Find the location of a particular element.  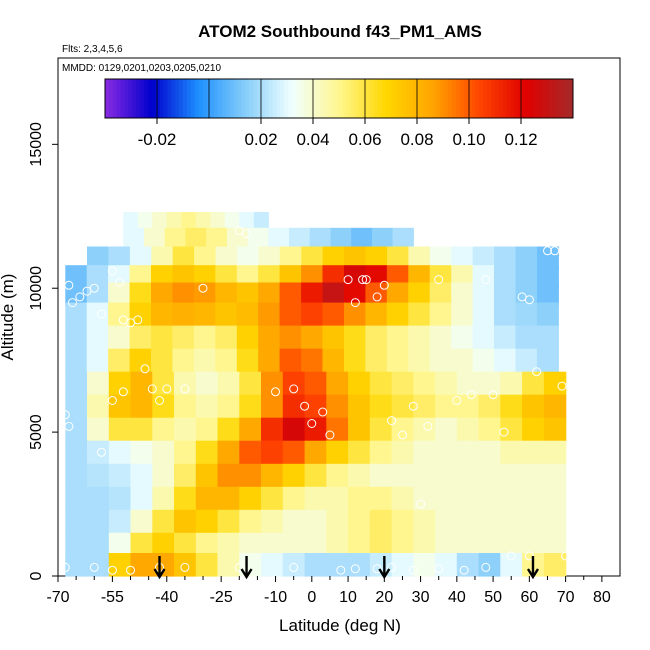

x-tick-label: 50 is located at coordinates (493, 597).